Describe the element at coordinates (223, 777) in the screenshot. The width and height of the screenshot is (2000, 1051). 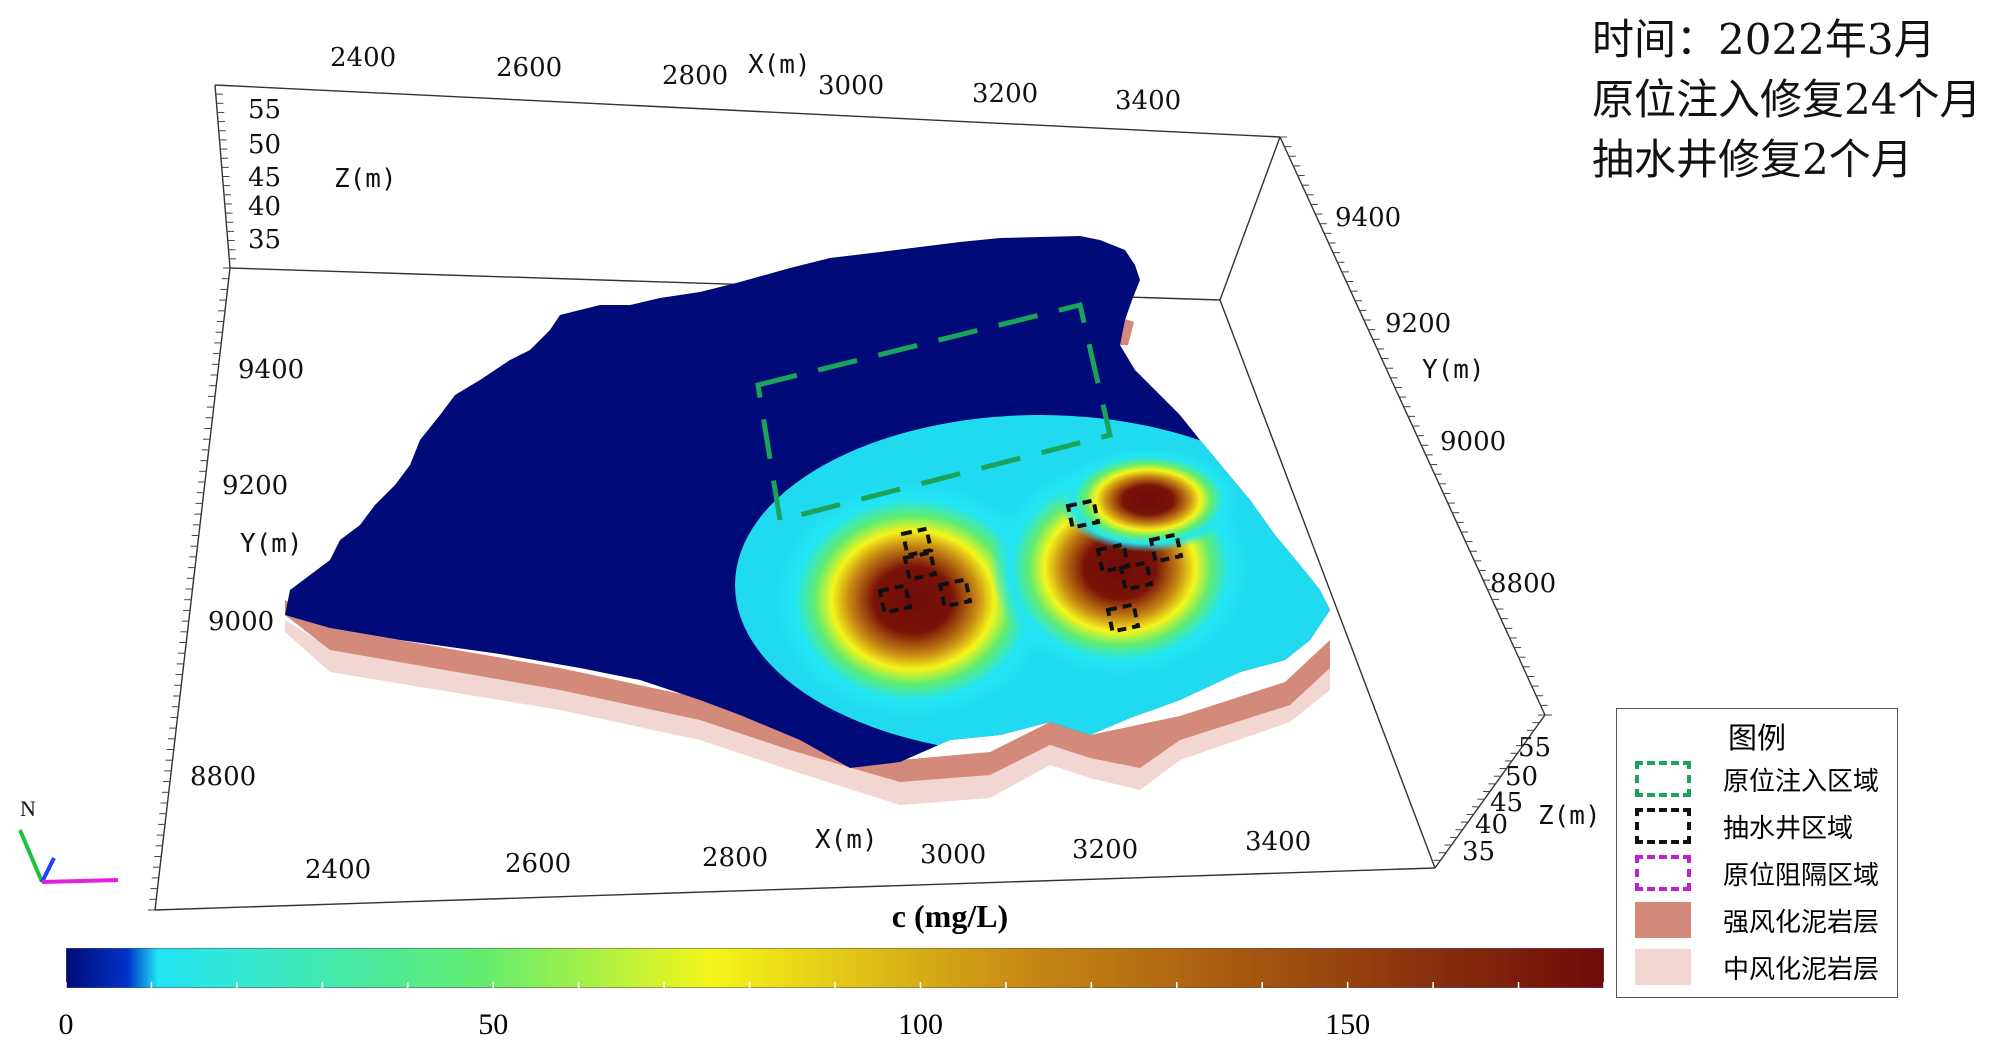
I see `y-tick-left: 8800` at that location.